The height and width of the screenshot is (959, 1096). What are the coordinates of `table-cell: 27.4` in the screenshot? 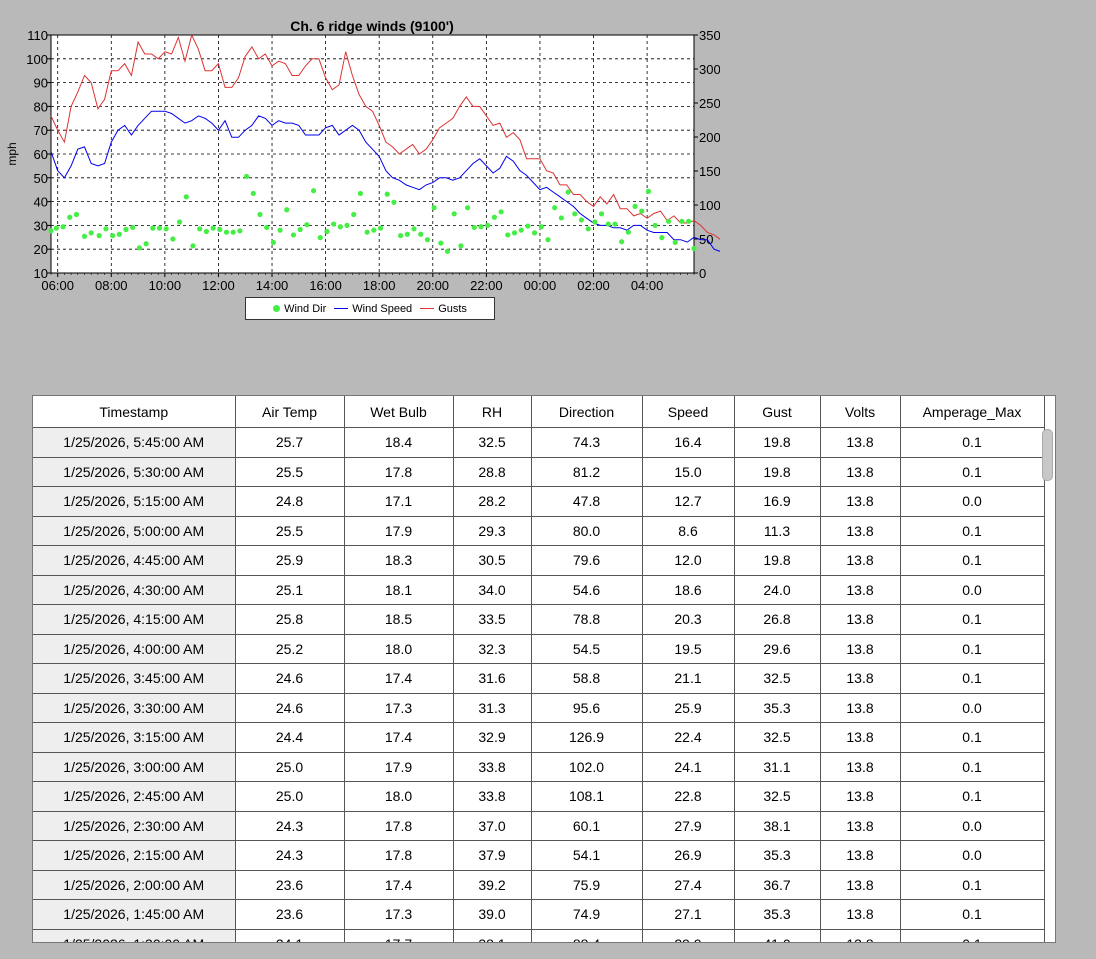 It's located at (688, 884).